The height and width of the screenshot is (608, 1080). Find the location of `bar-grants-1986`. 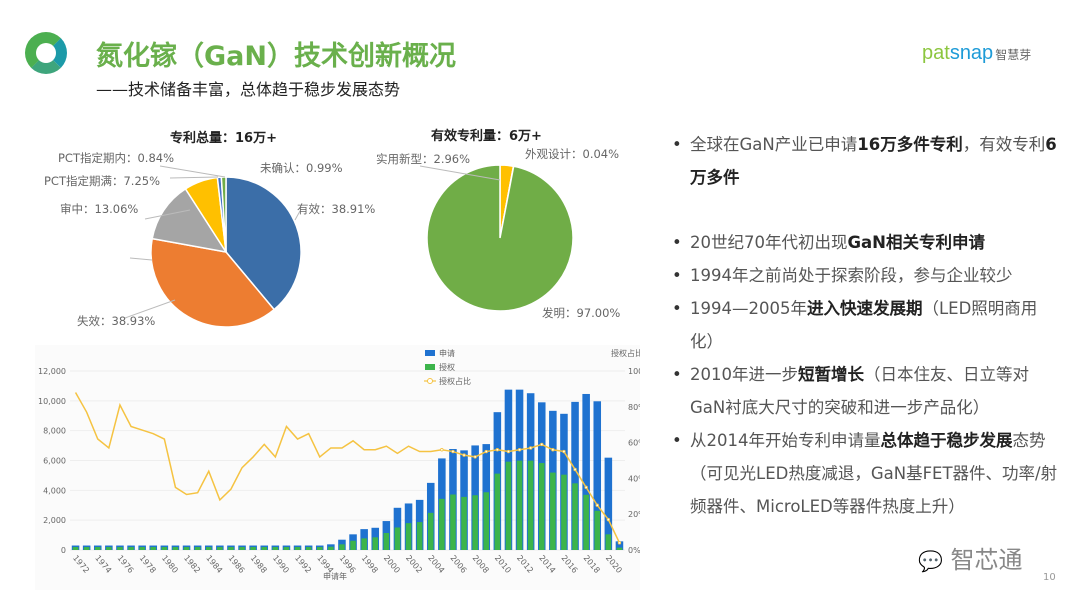

bar-grants-1986 is located at coordinates (231, 548).